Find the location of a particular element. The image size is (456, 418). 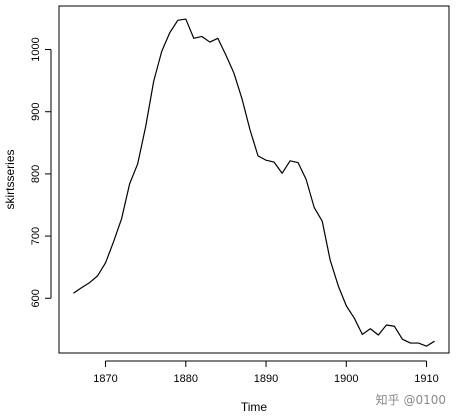

y-tick-label: 800 is located at coordinates (36, 174).